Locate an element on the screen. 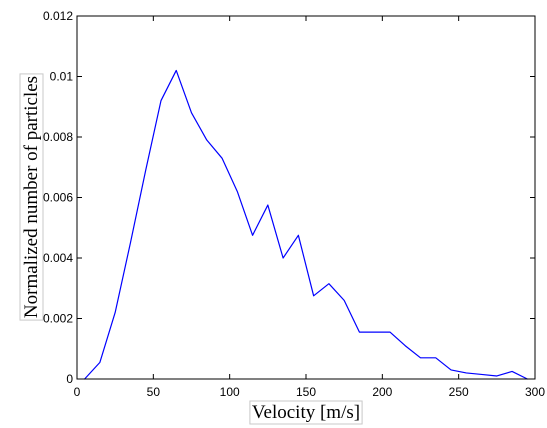 The width and height of the screenshot is (547, 428). y-axis-title-box is located at coordinates (31, 197).